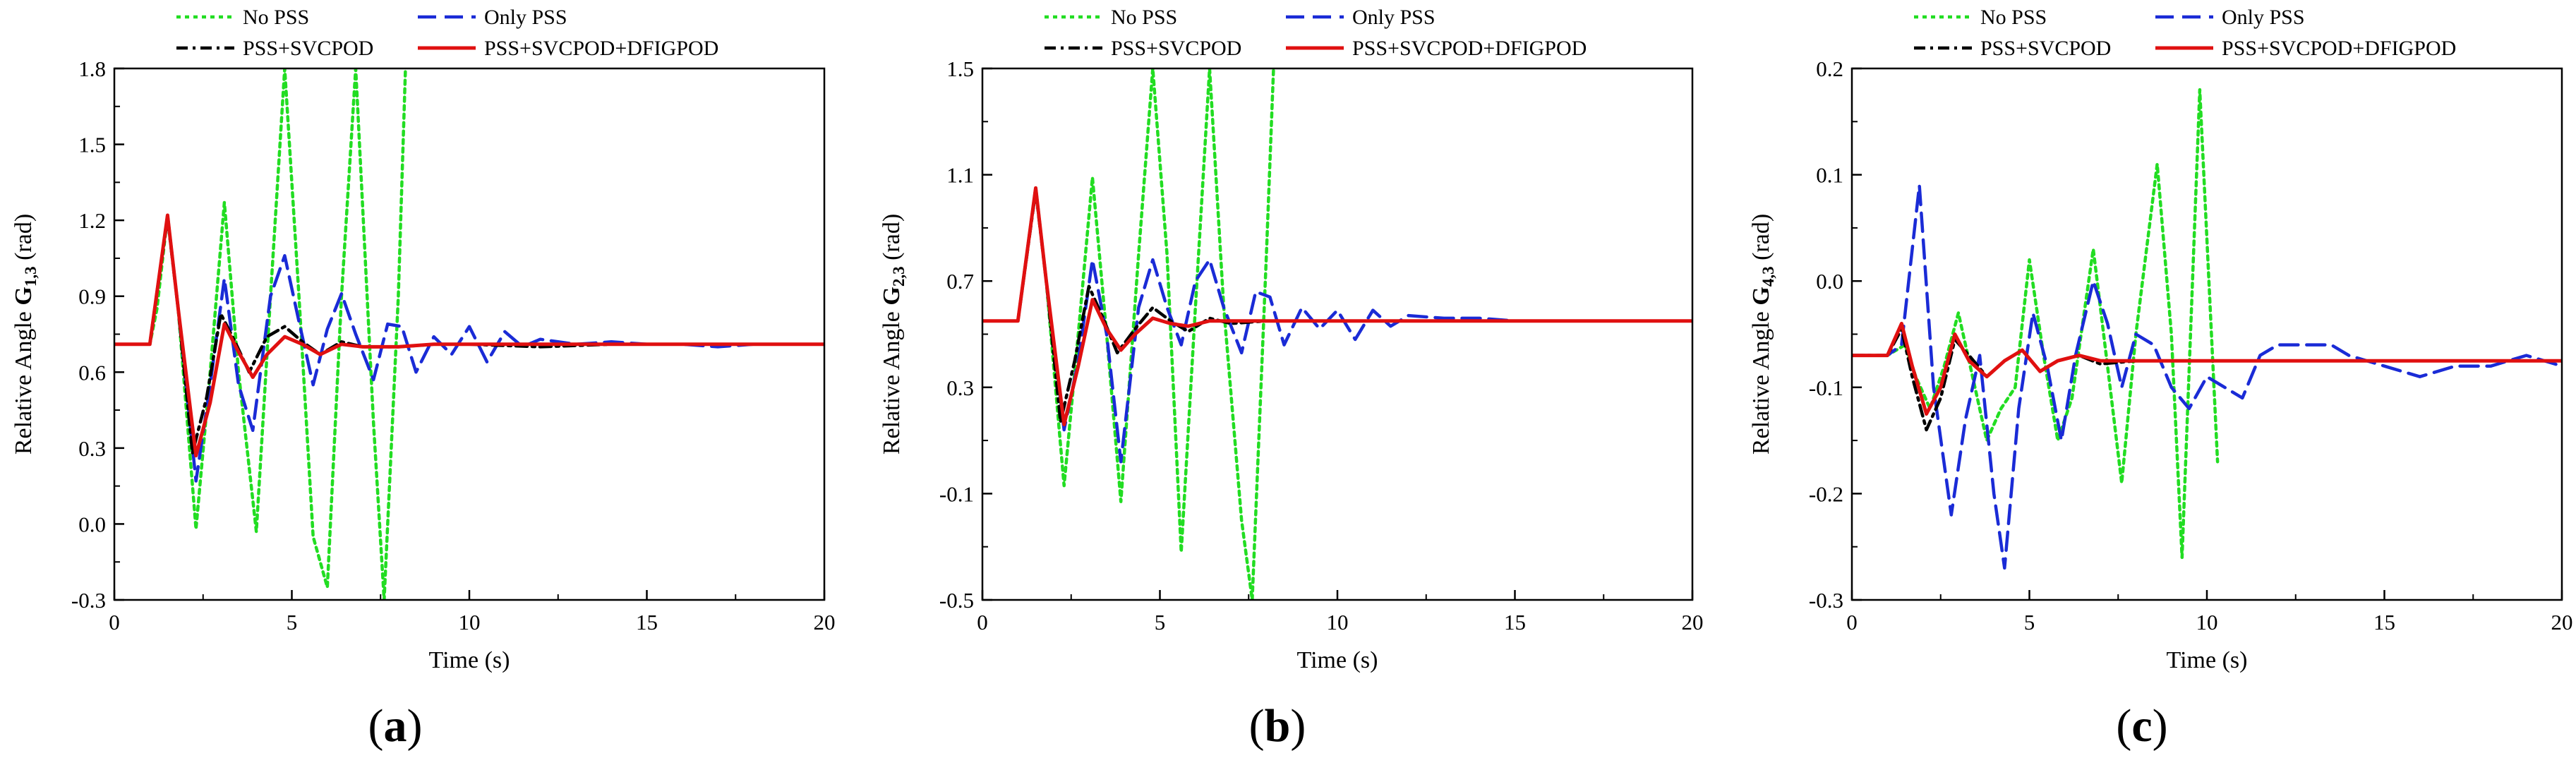 The height and width of the screenshot is (758, 2576). I want to click on y-tick-label: 0.9, so click(92, 296).